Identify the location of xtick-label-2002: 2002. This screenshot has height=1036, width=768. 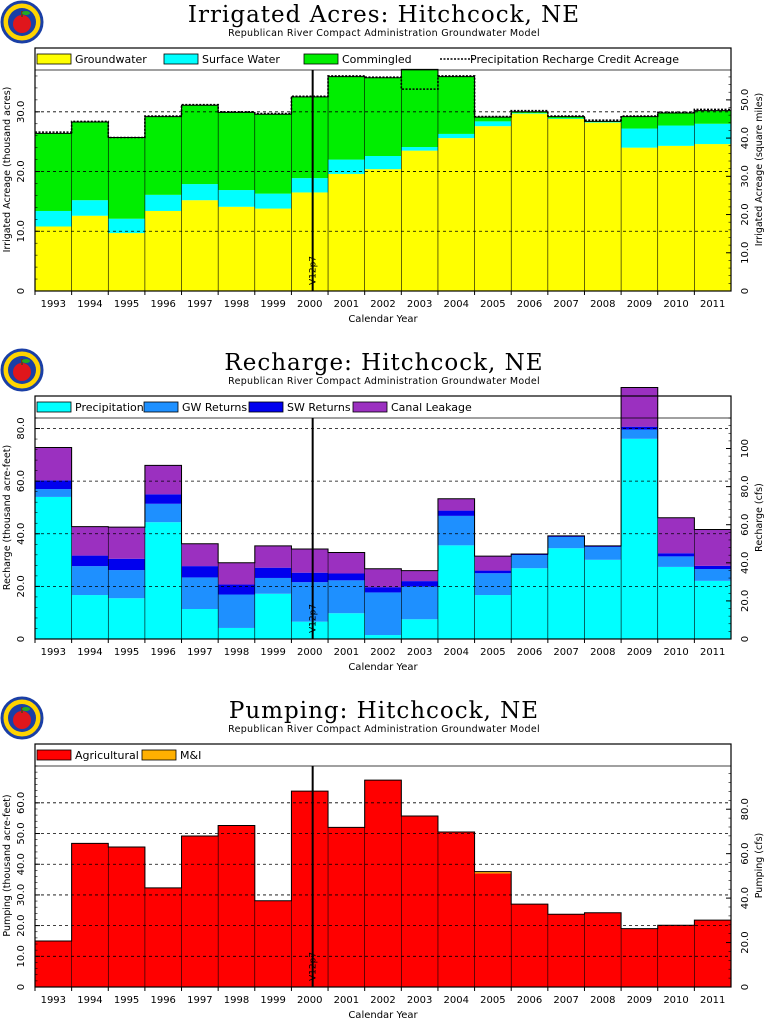
(382, 652).